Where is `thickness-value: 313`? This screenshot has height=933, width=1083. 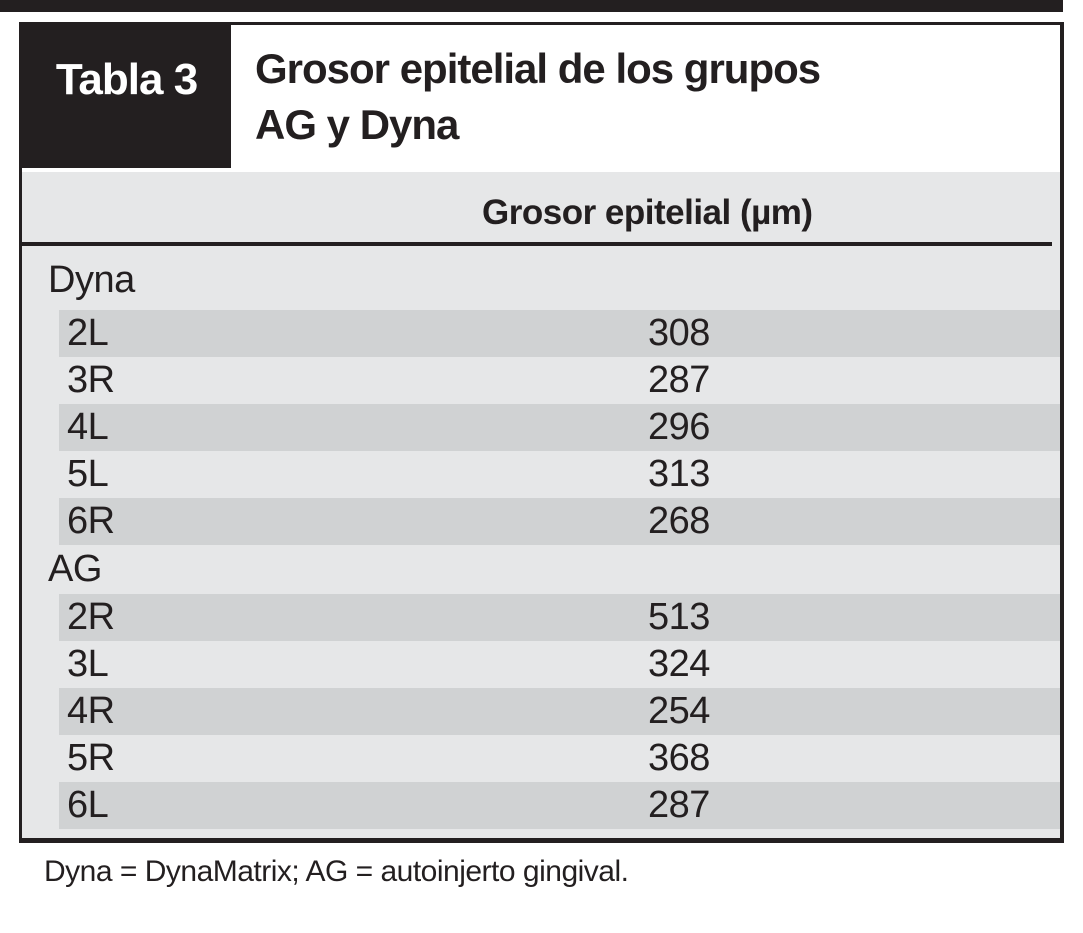 thickness-value: 313 is located at coordinates (679, 474).